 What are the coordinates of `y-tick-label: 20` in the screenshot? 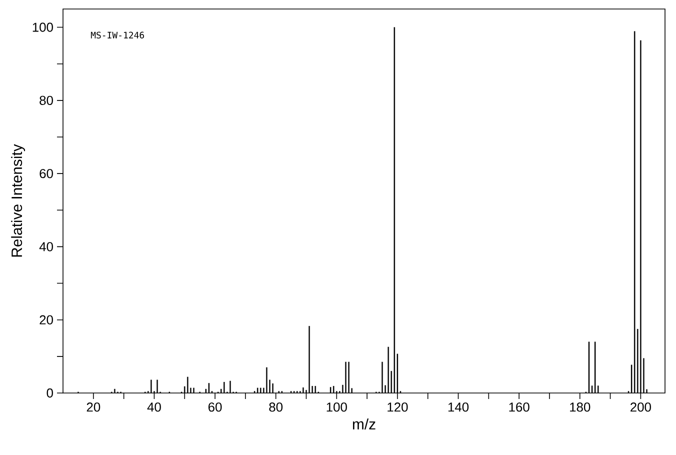 It's located at (46, 319).